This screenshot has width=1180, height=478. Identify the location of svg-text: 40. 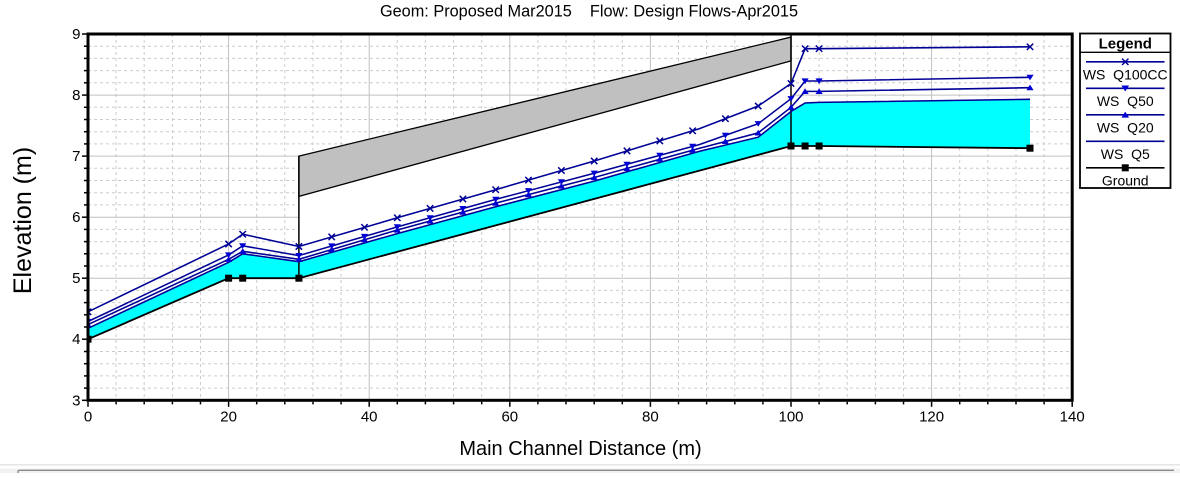
(369, 417).